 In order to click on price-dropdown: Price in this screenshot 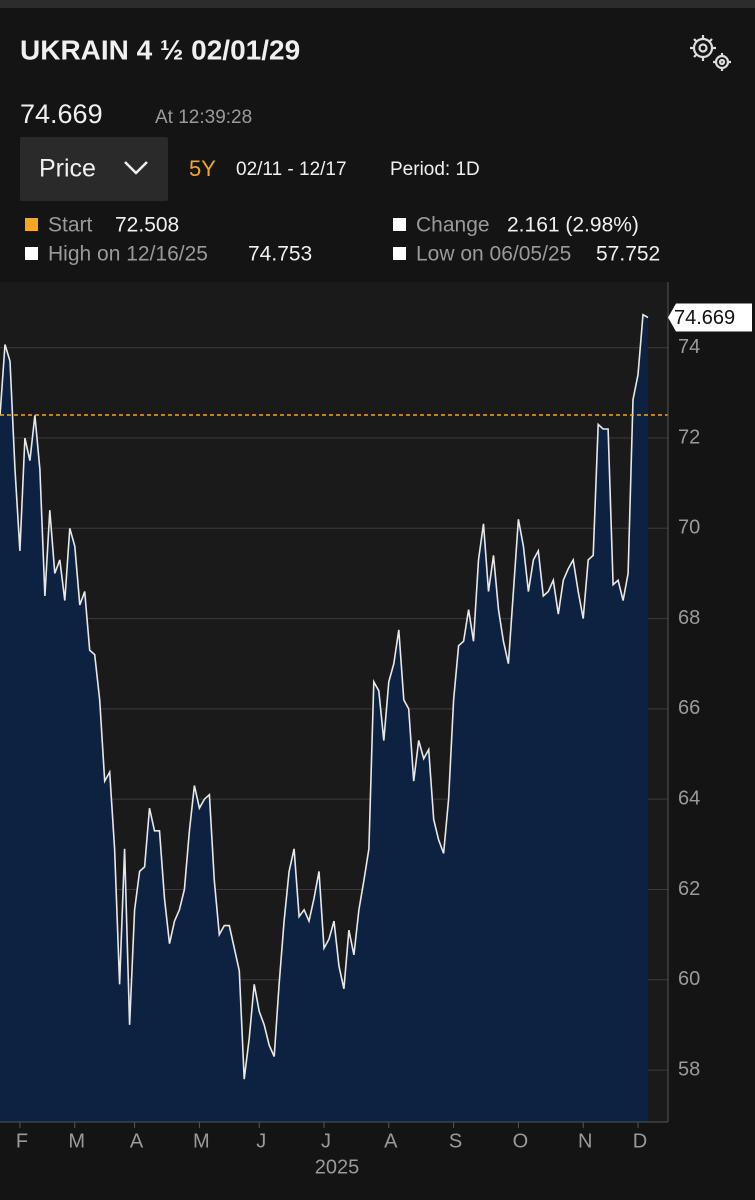, I will do `click(94, 169)`.